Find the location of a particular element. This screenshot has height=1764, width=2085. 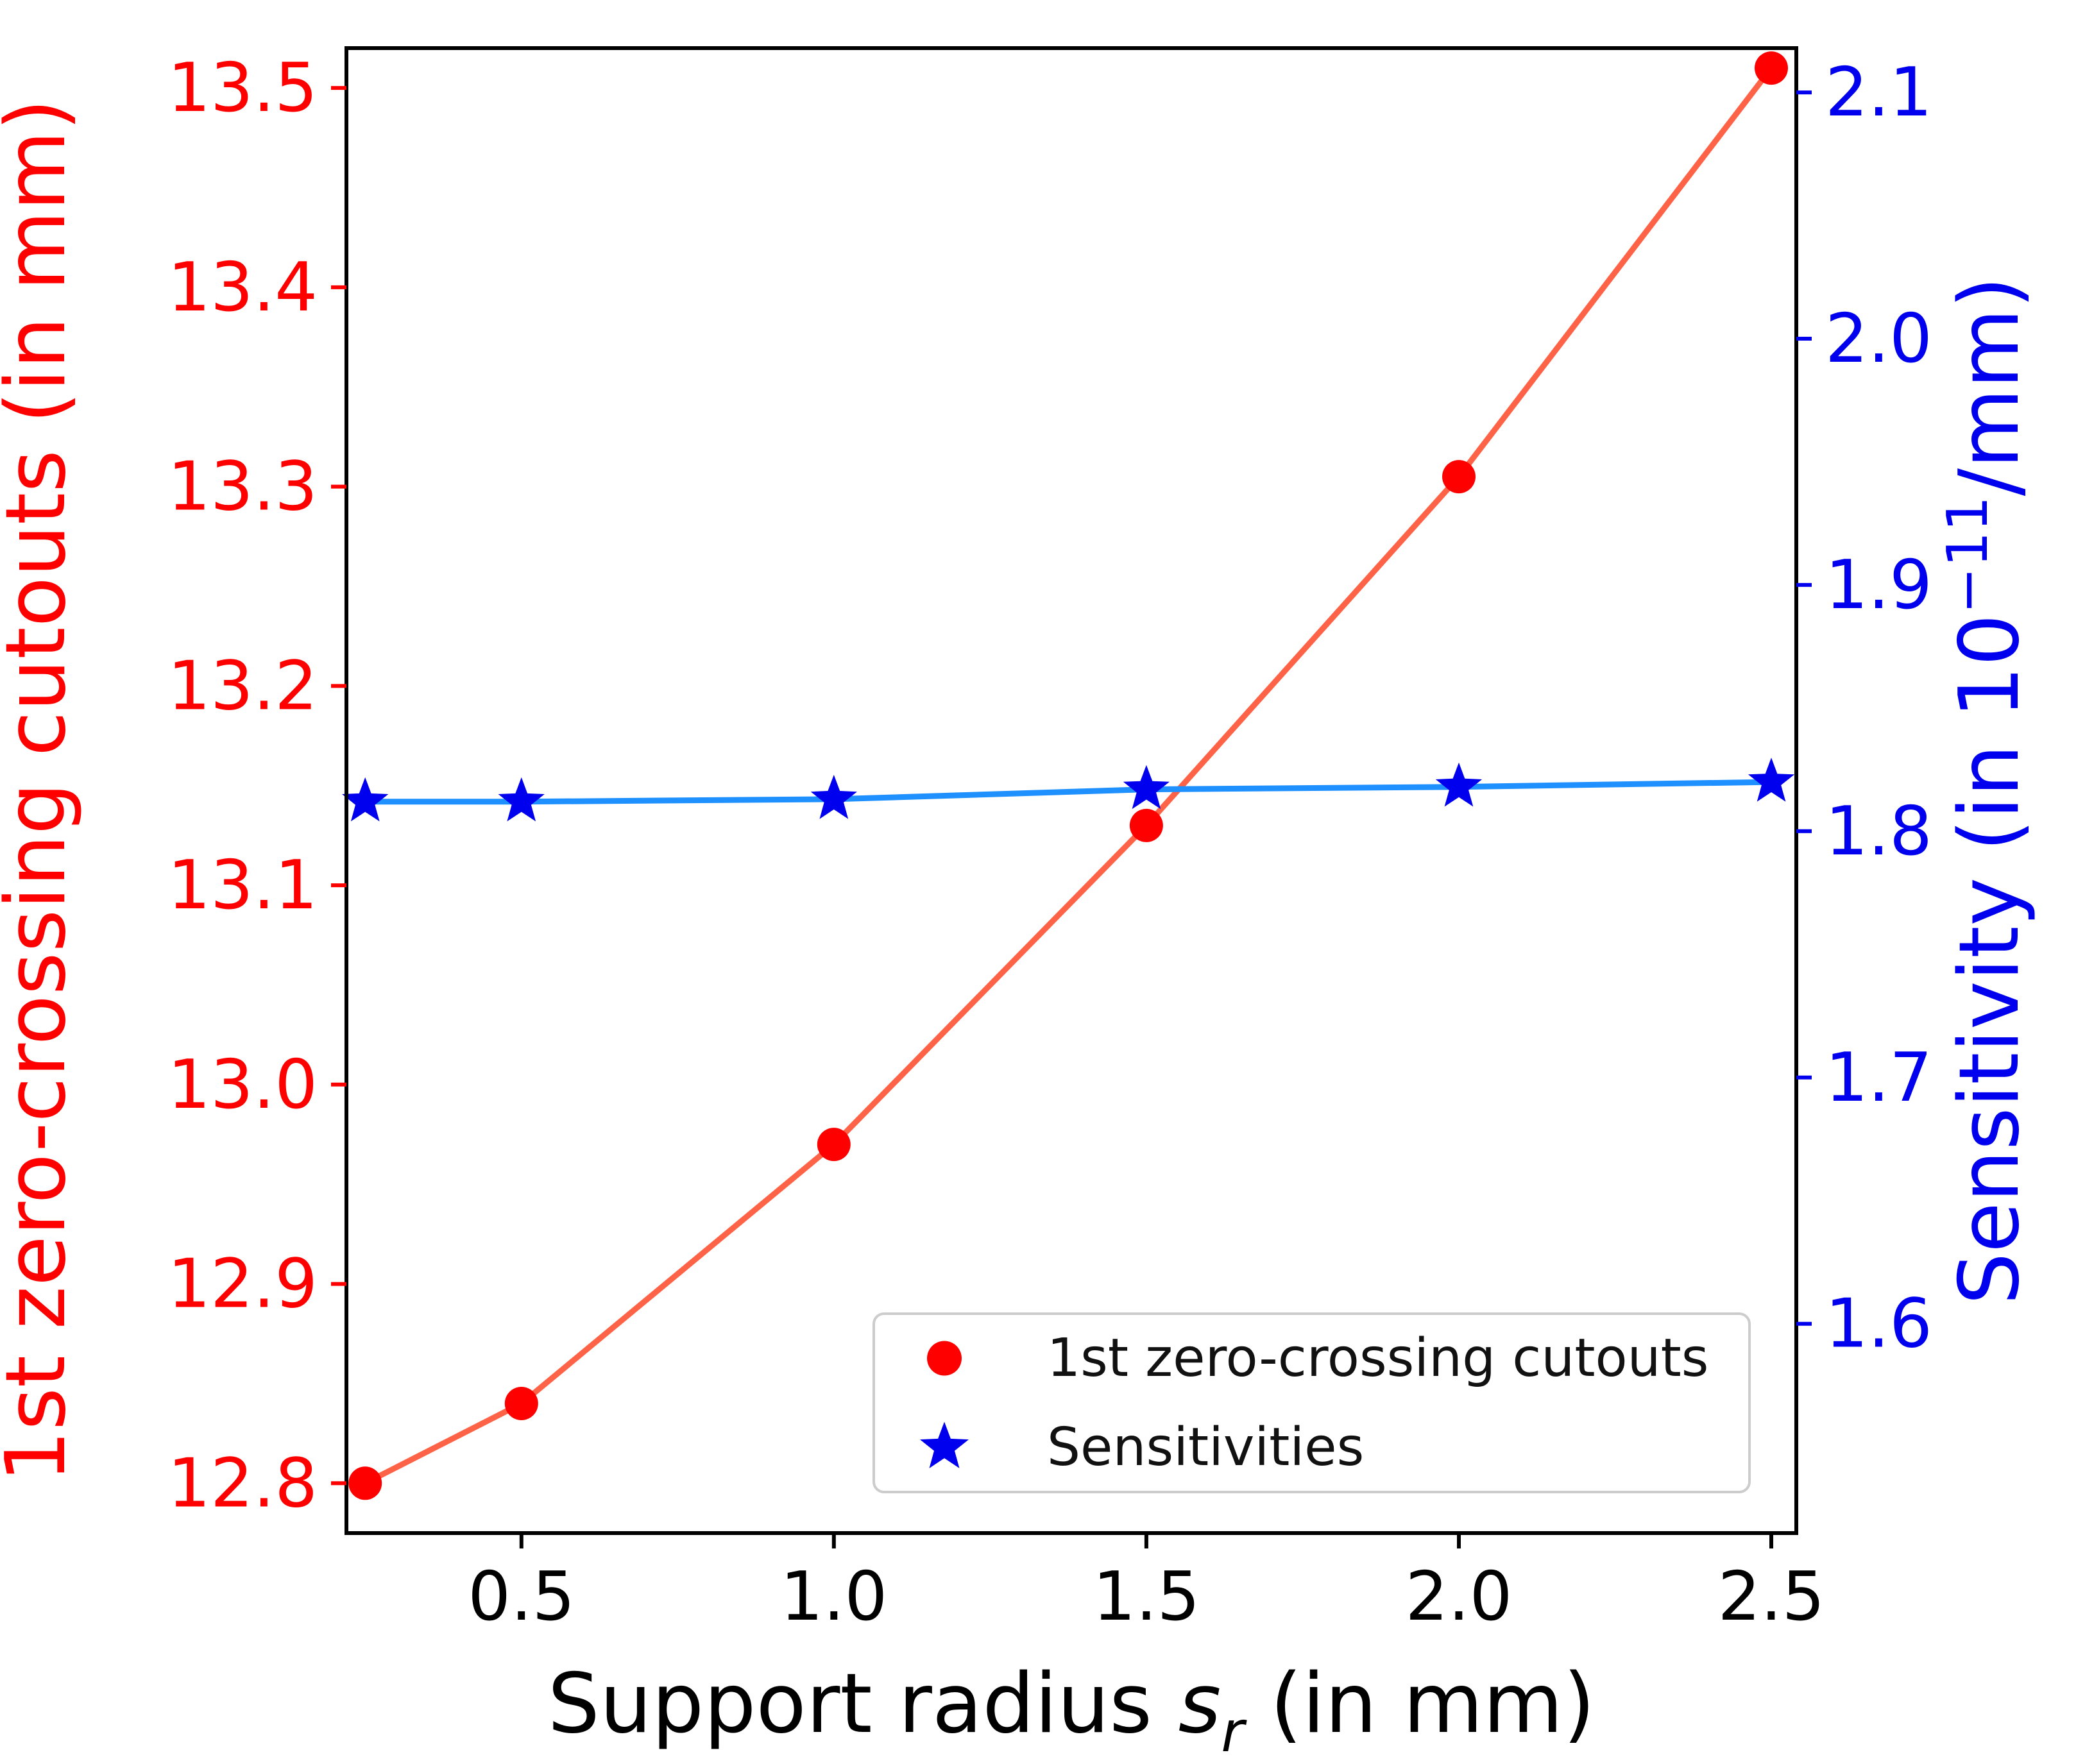

y-right-tick-label: 1.9 is located at coordinates (1878, 585).